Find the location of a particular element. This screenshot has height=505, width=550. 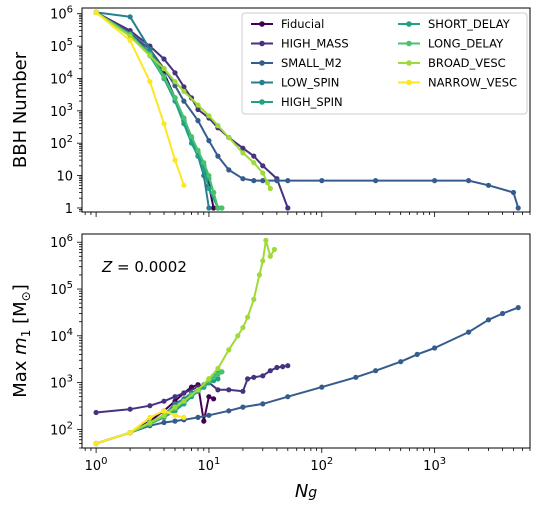

y-axis-label-bottom: Max m1 [M⊙] is located at coordinates (21, 341).